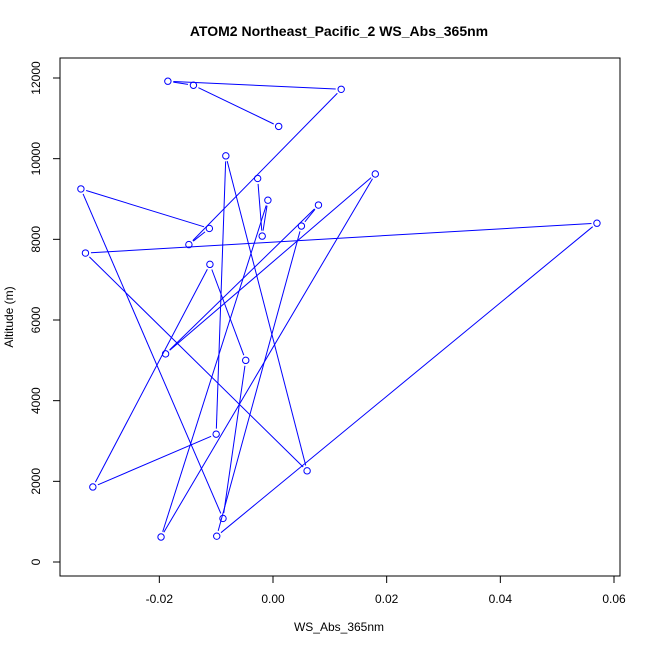 The height and width of the screenshot is (650, 650). I want to click on chart-title: ATOM2 Northeast_Pacific_2 WS_Abs_365nm, so click(339, 31).